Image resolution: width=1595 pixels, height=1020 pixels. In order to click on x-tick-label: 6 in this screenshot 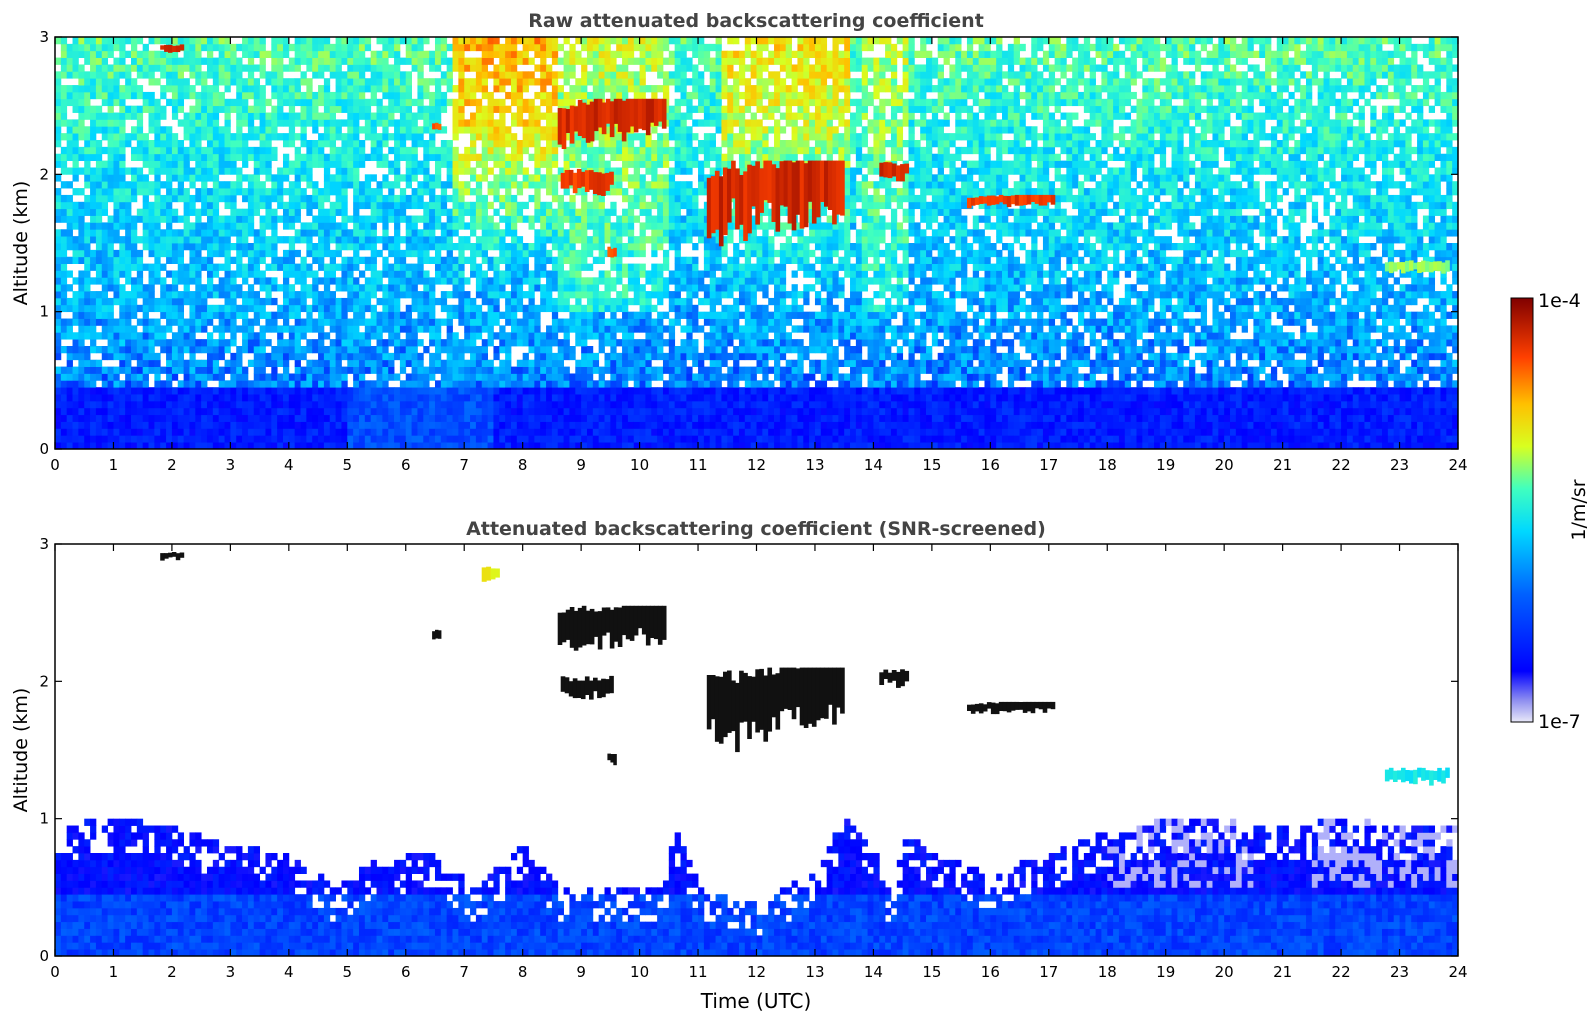, I will do `click(406, 972)`.